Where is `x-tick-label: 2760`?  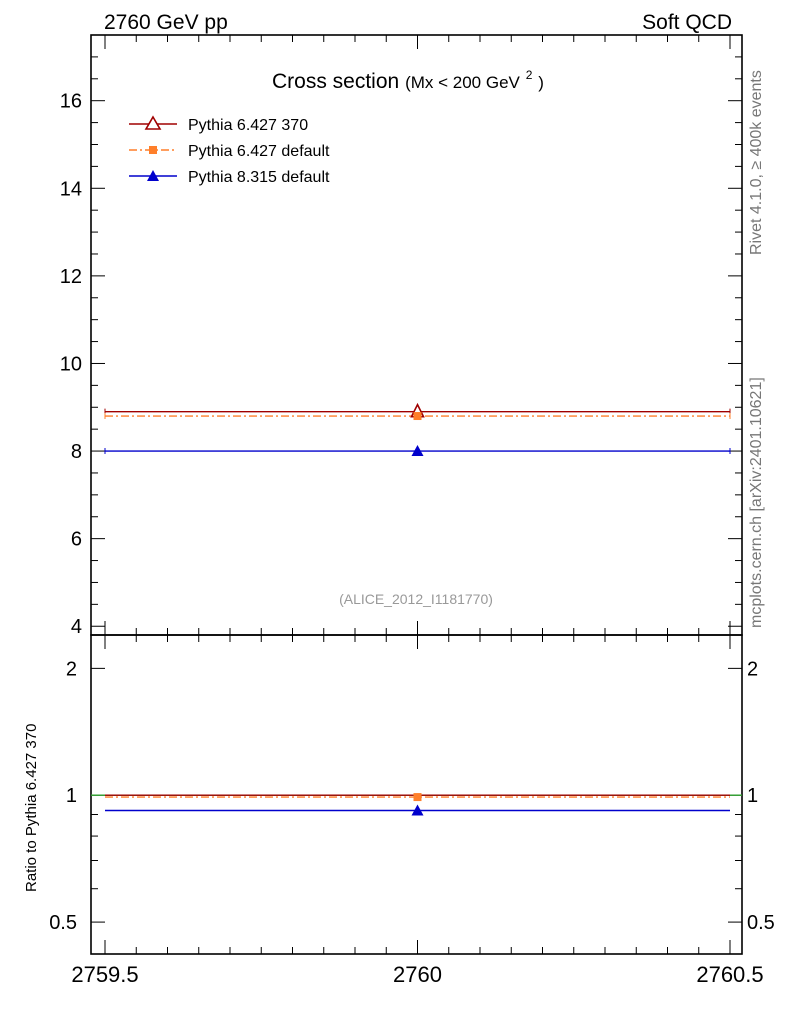
x-tick-label: 2760 is located at coordinates (417, 974).